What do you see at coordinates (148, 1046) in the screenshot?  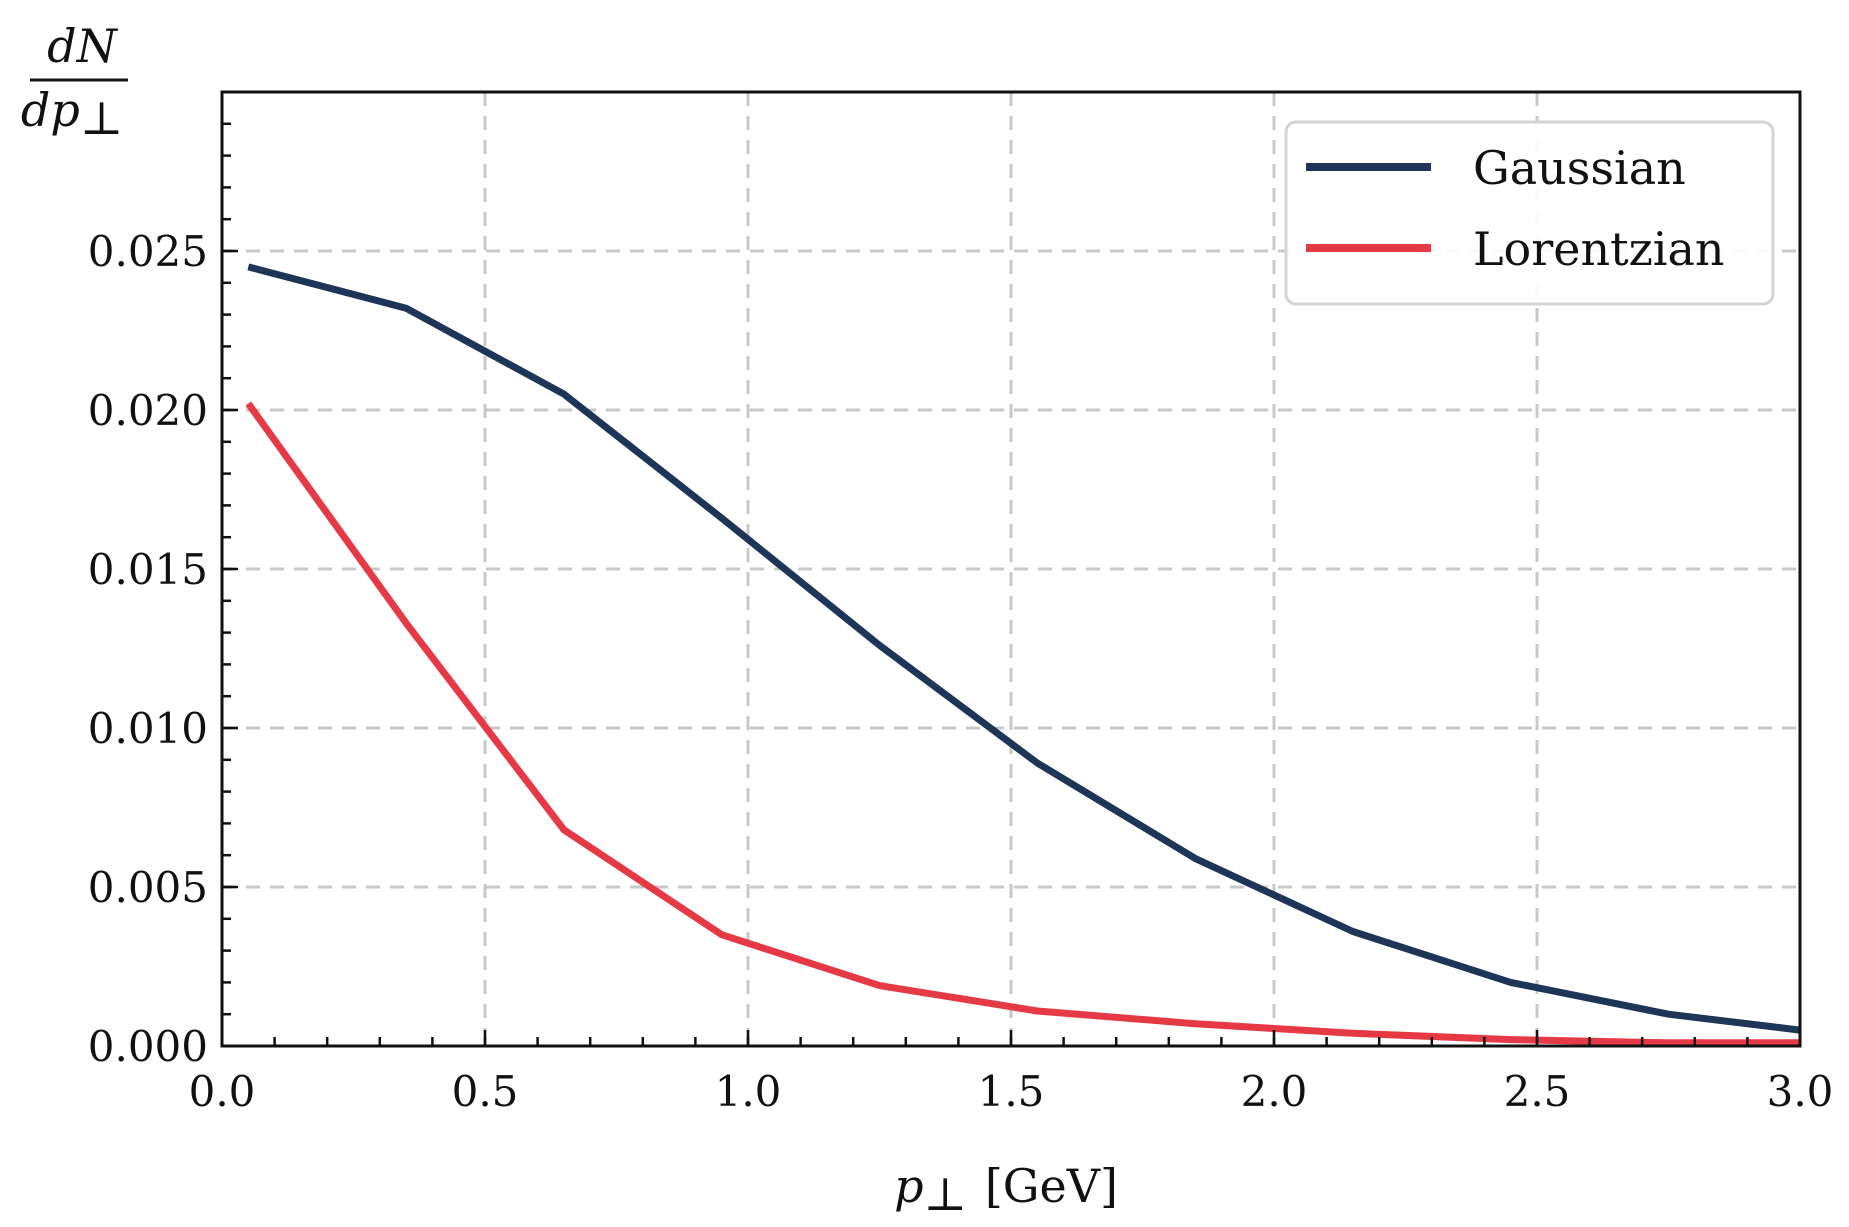 I see `y-tick-label: 0.000` at bounding box center [148, 1046].